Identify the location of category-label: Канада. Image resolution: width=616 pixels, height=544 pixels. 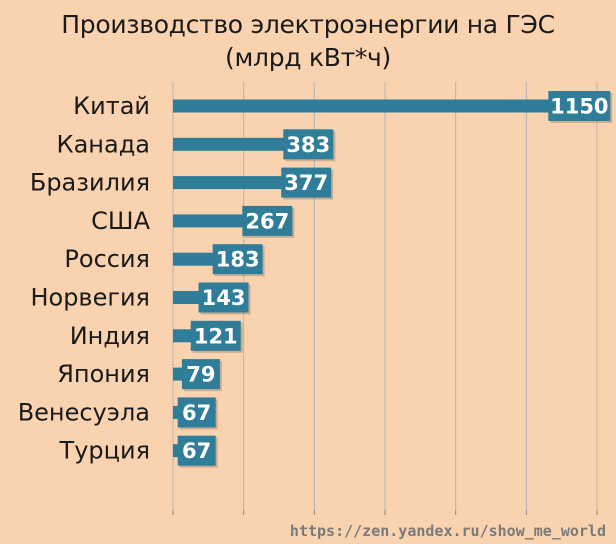
(103, 144).